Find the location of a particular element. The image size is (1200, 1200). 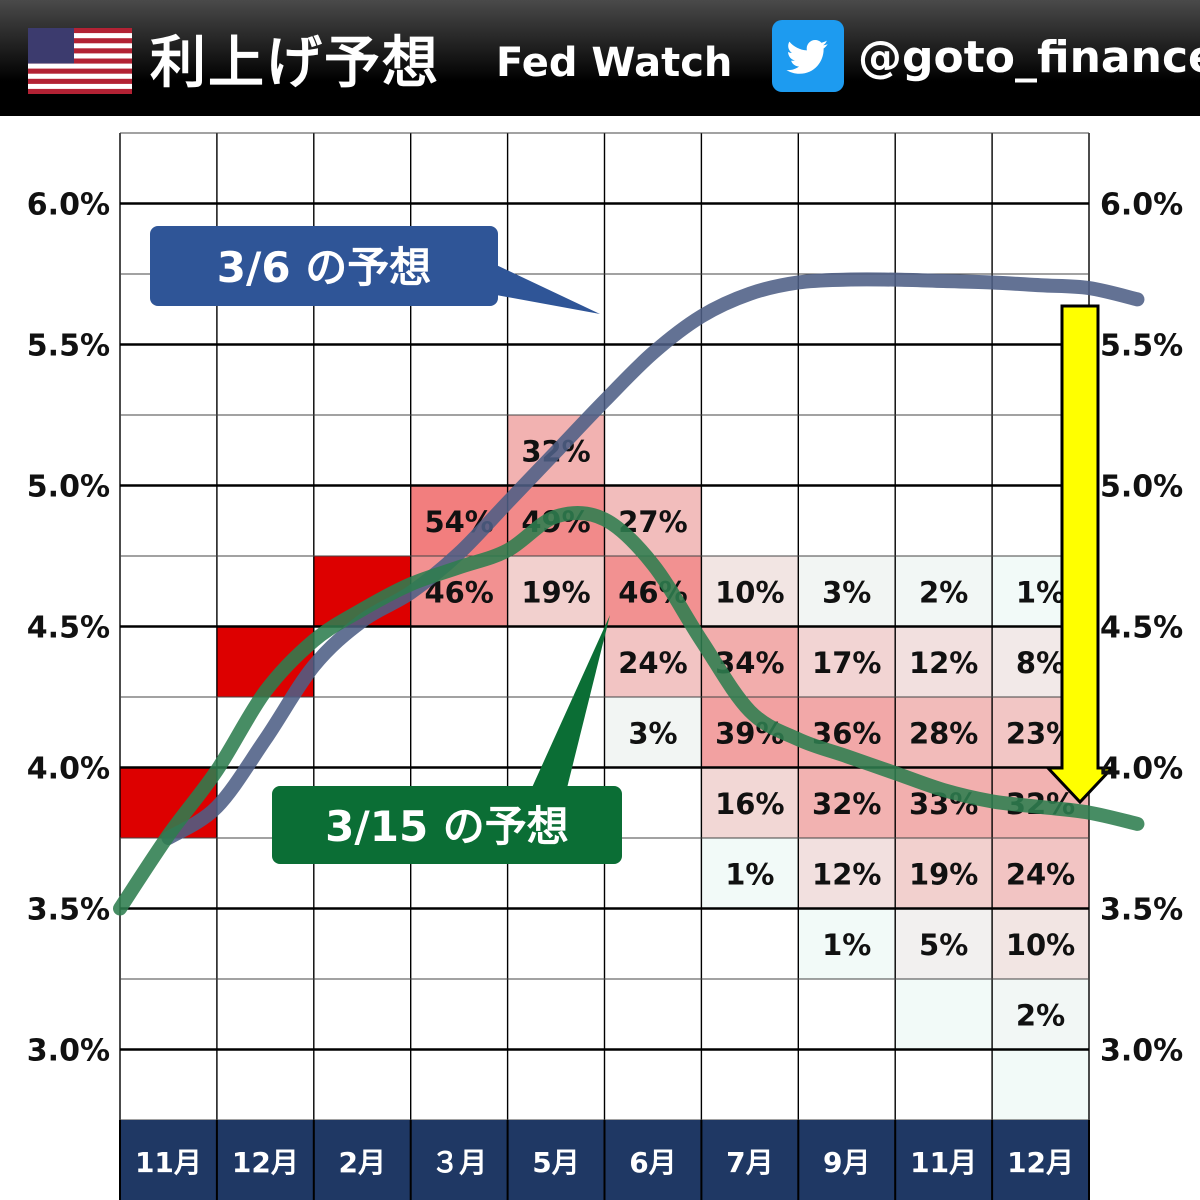

probability-label: 16% is located at coordinates (749, 804).